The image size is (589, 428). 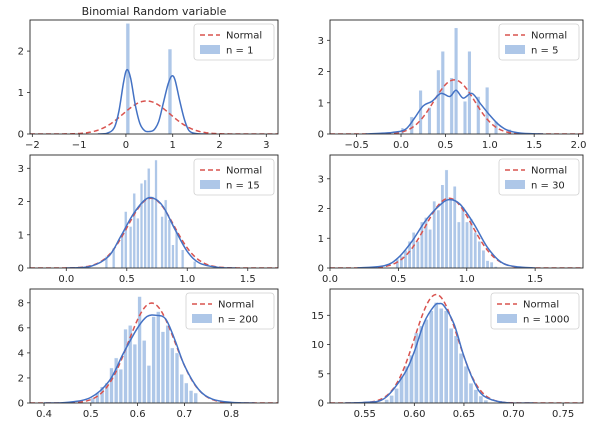 I want to click on x-tick-label: 0.7, so click(x=184, y=414).